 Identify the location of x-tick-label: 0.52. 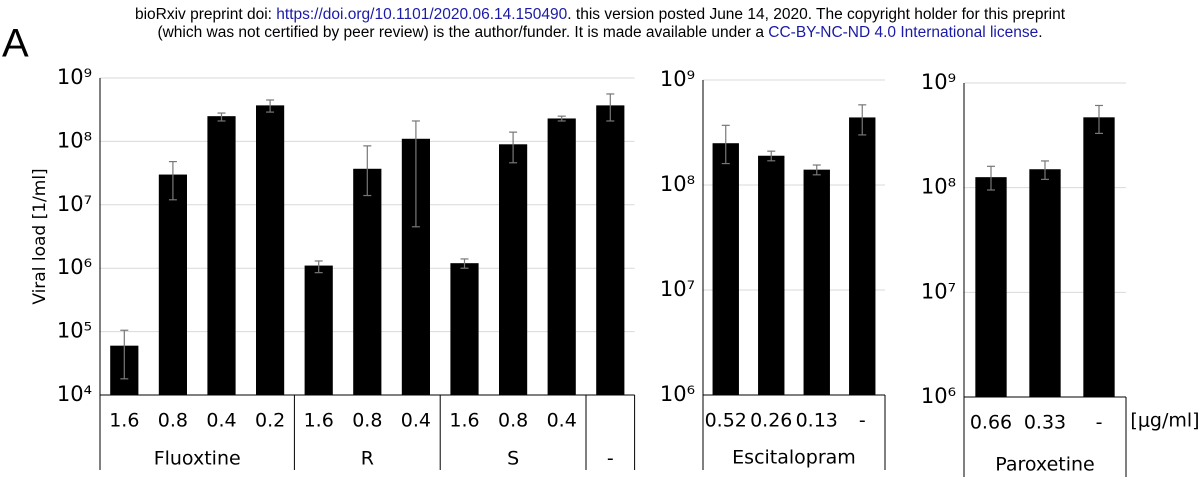
(726, 421).